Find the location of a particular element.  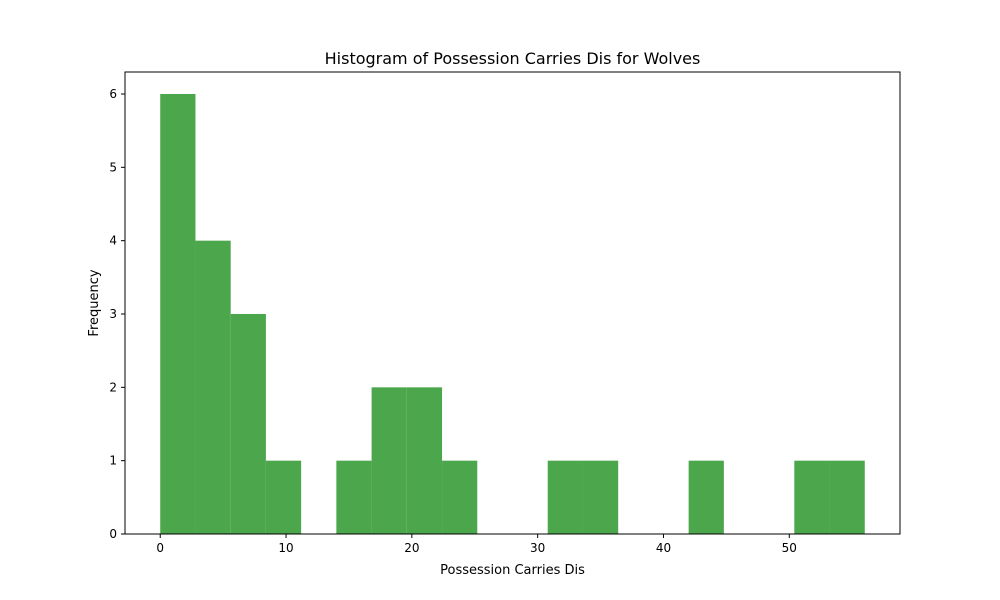

y-tick-label: 2 is located at coordinates (113, 387).